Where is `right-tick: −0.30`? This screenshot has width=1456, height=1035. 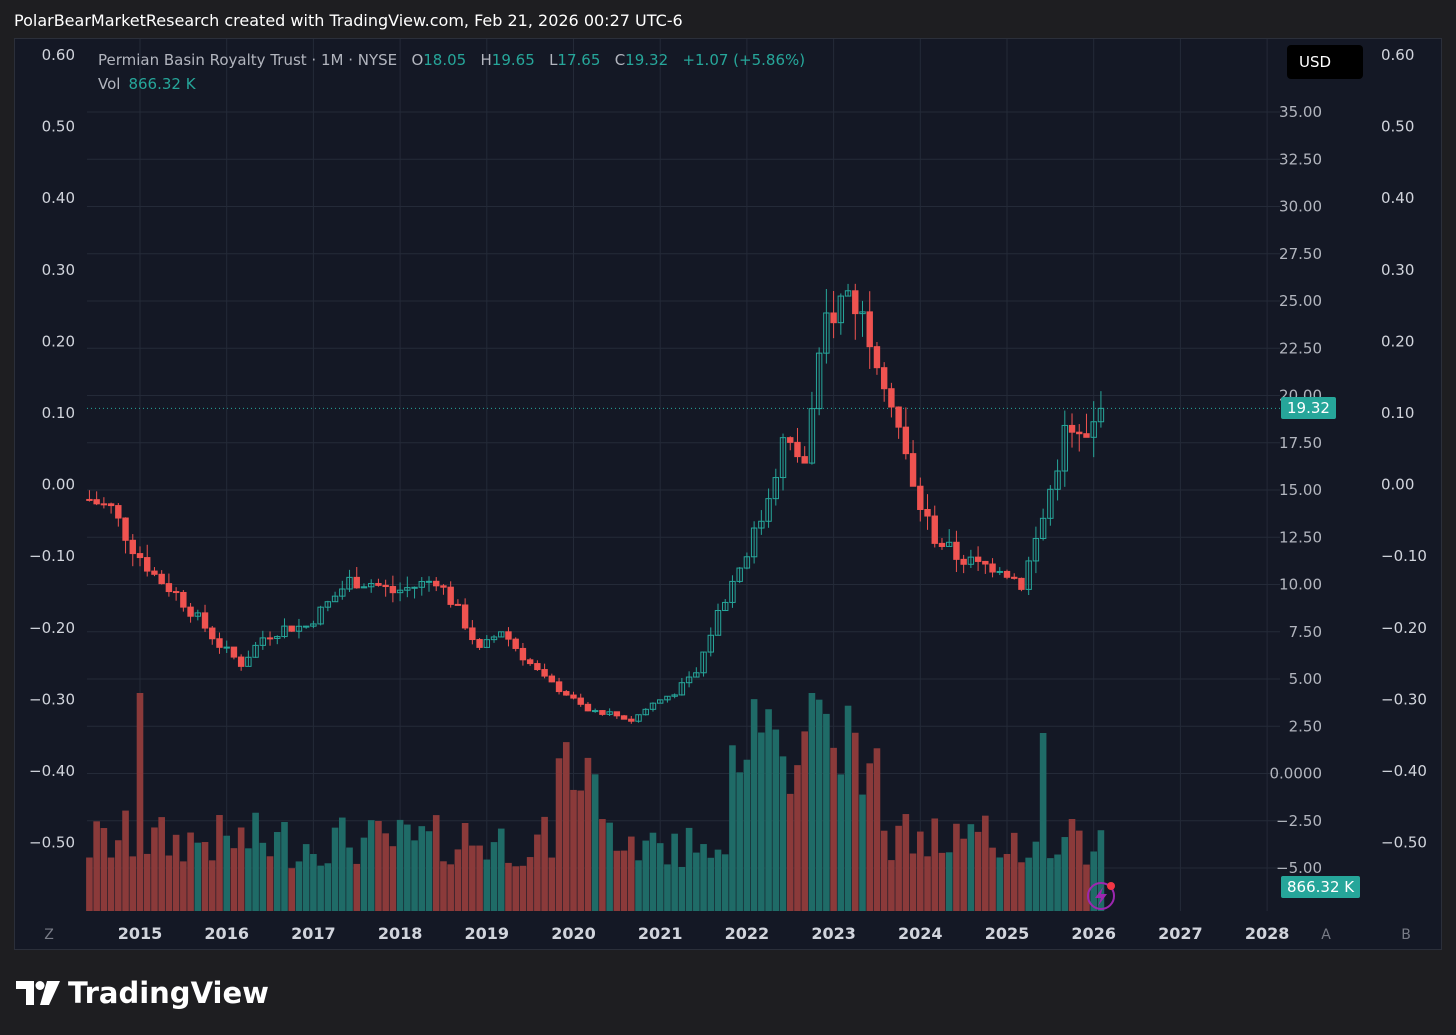
right-tick: −0.30 is located at coordinates (1404, 699).